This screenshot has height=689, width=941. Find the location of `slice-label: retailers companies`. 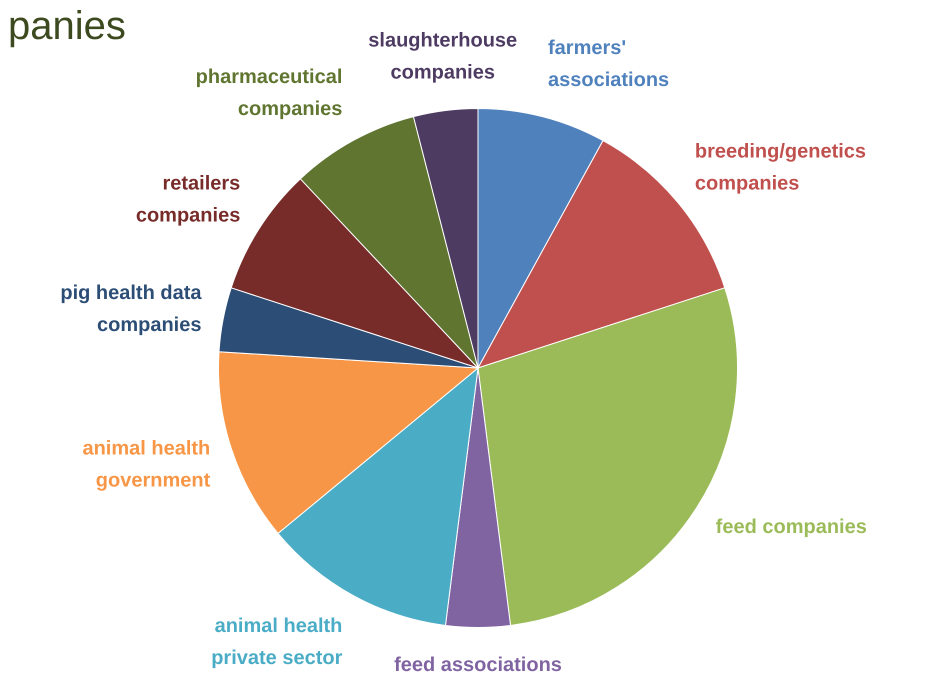

slice-label: retailers companies is located at coordinates (188, 199).